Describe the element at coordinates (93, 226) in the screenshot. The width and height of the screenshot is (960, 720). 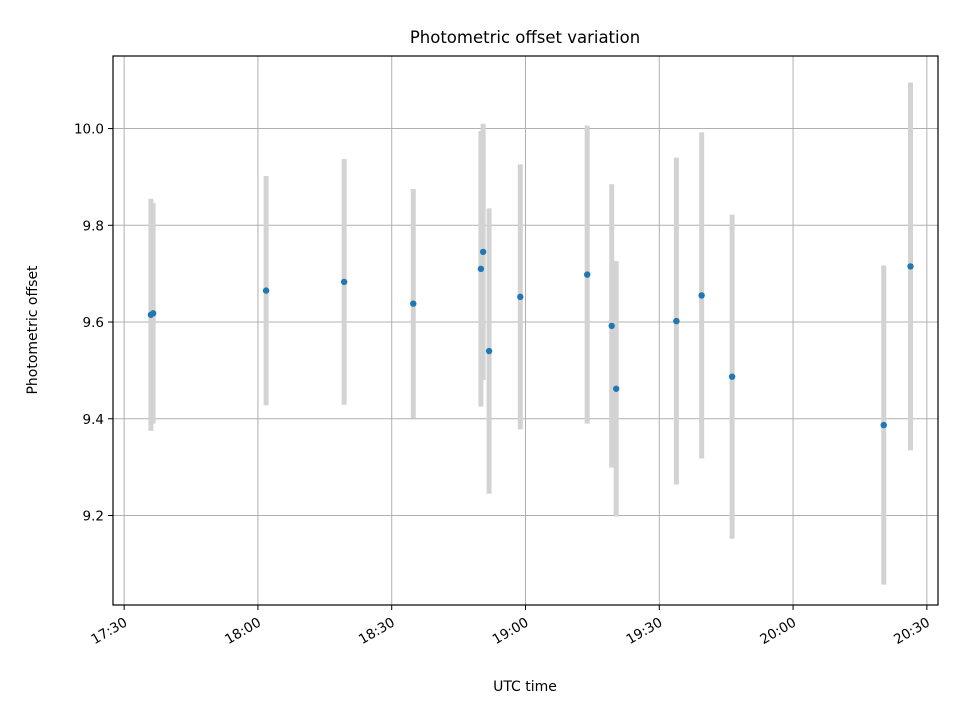
I see `y-tick-label: 9.8` at that location.